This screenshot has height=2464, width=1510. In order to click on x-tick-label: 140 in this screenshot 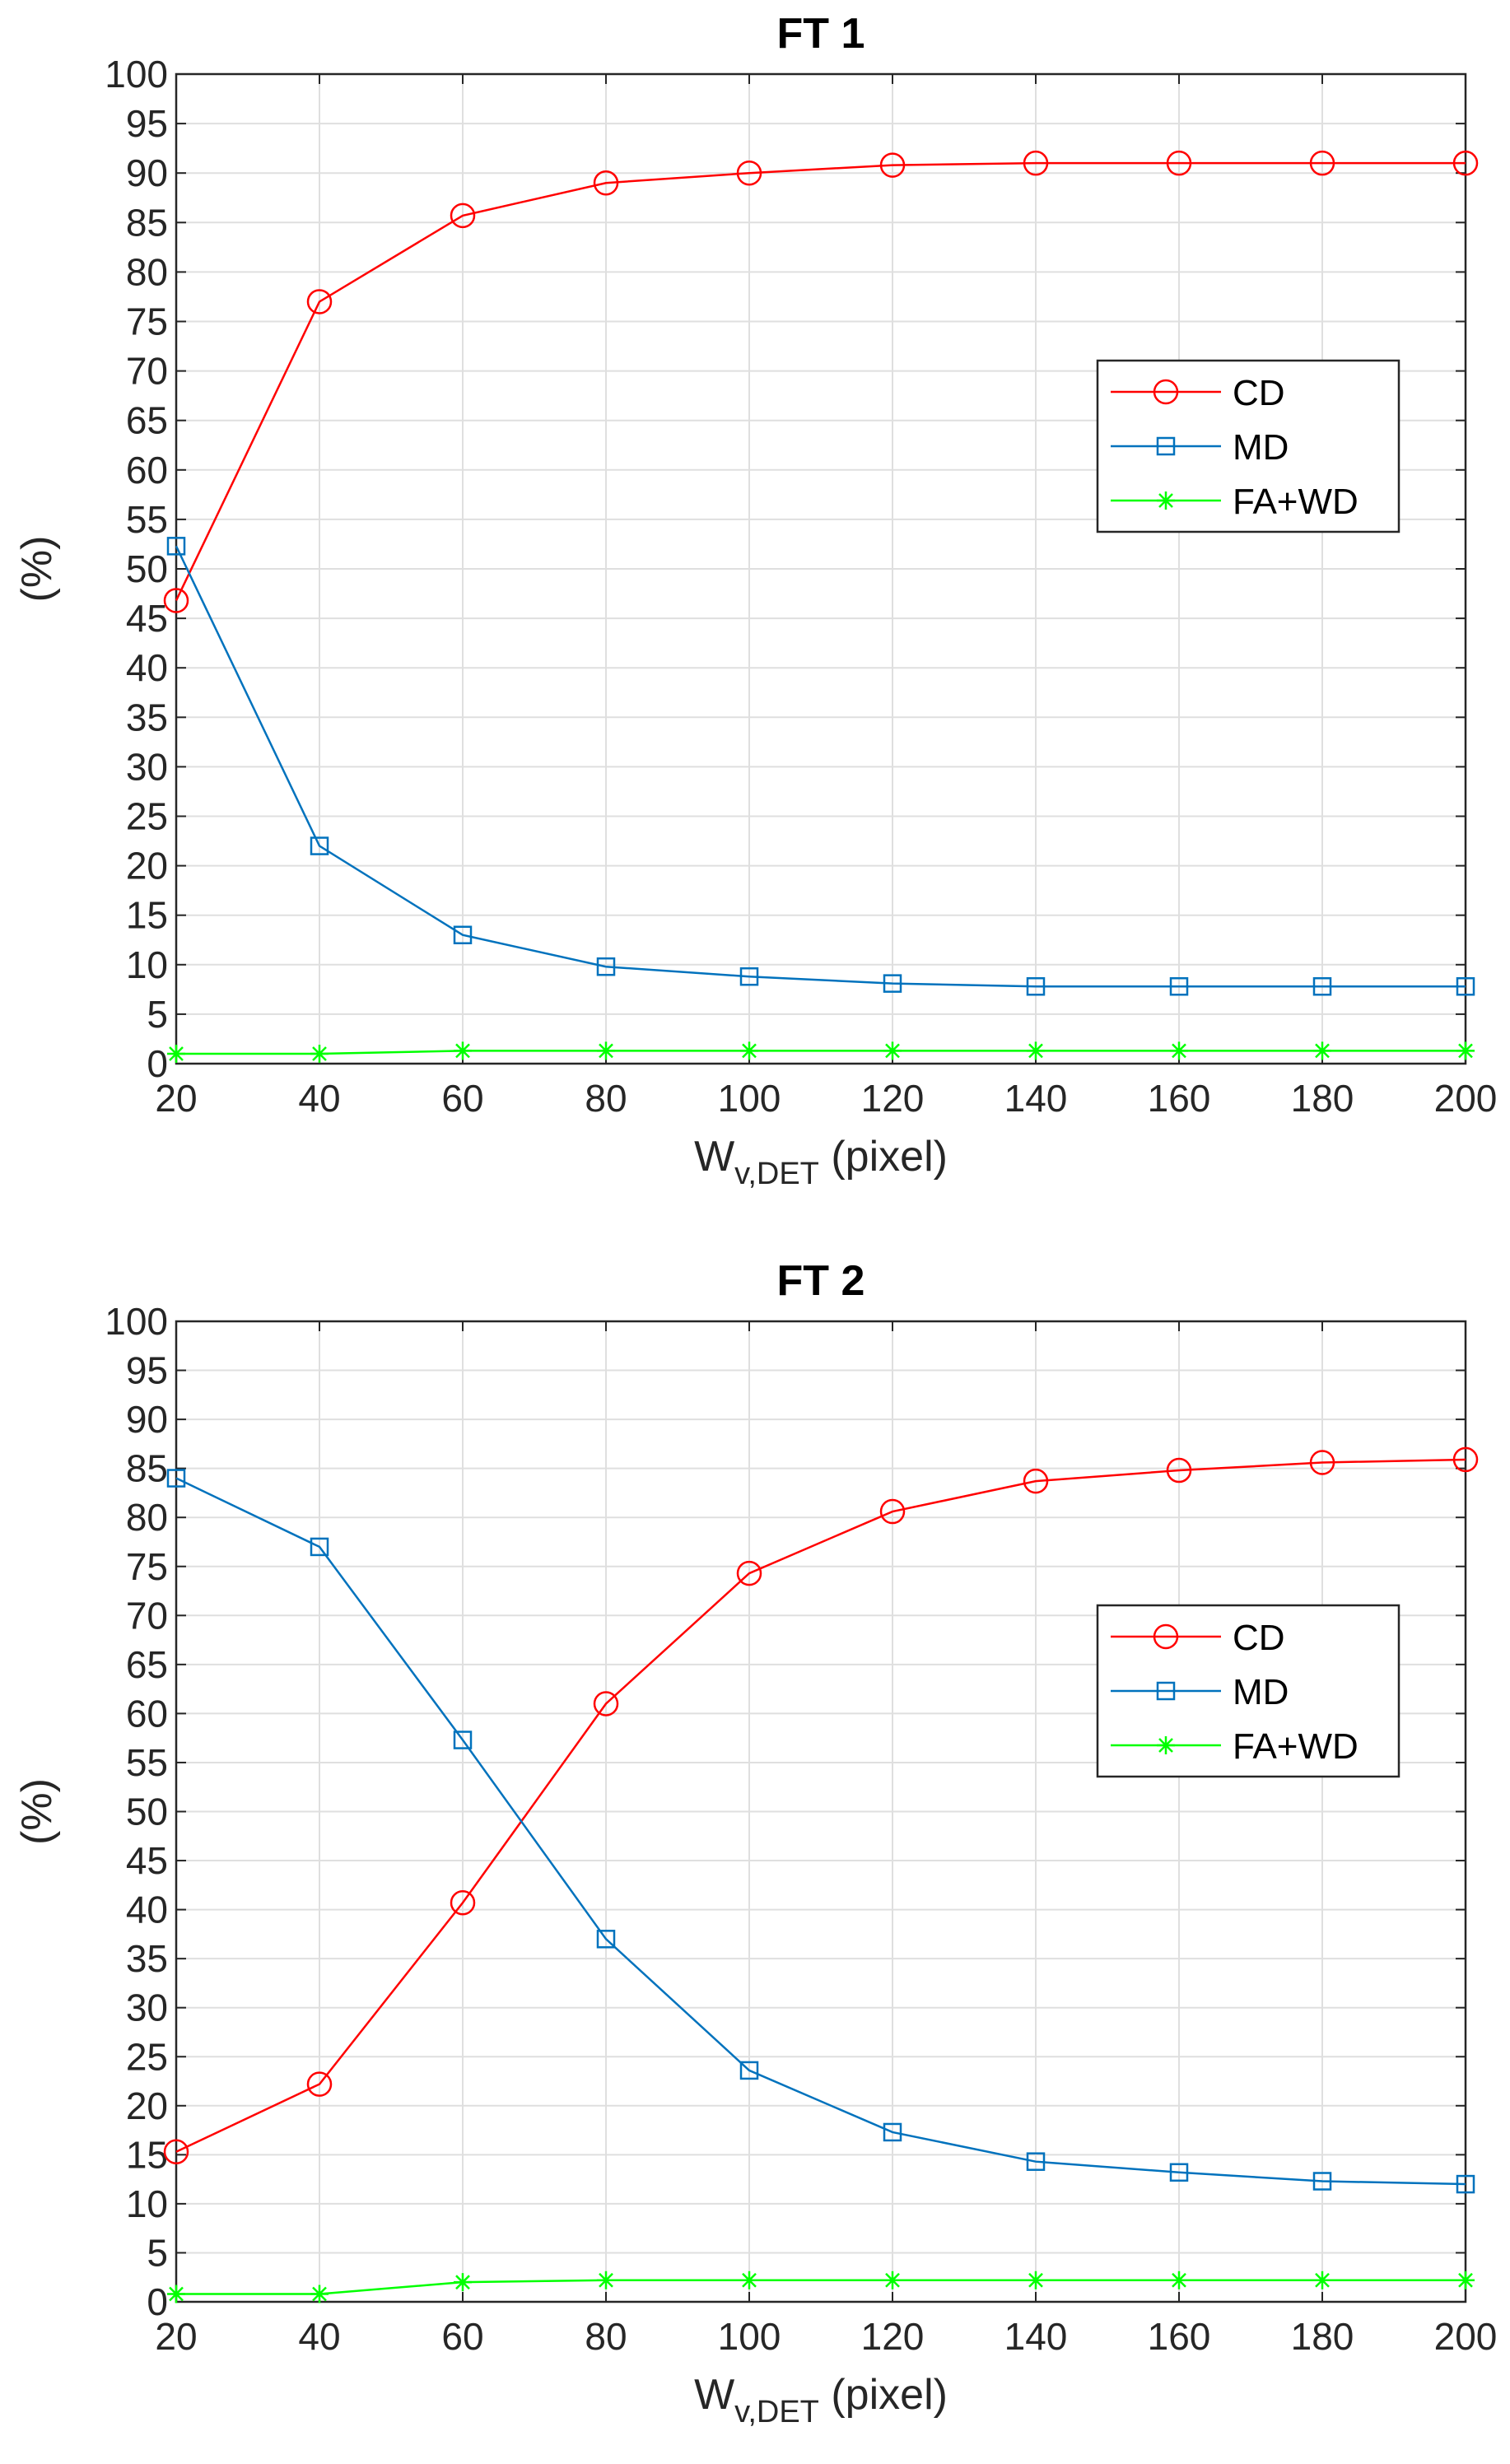, I will do `click(1036, 1099)`.